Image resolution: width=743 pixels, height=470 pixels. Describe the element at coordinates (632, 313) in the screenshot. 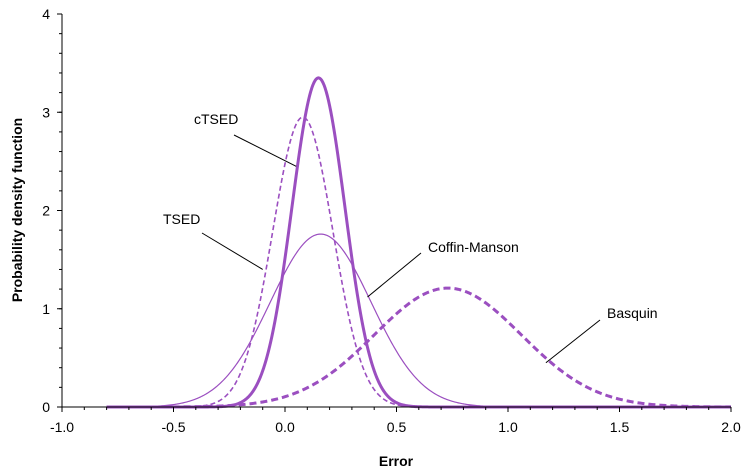

I see `annotation-label-basquin: Basquin` at that location.